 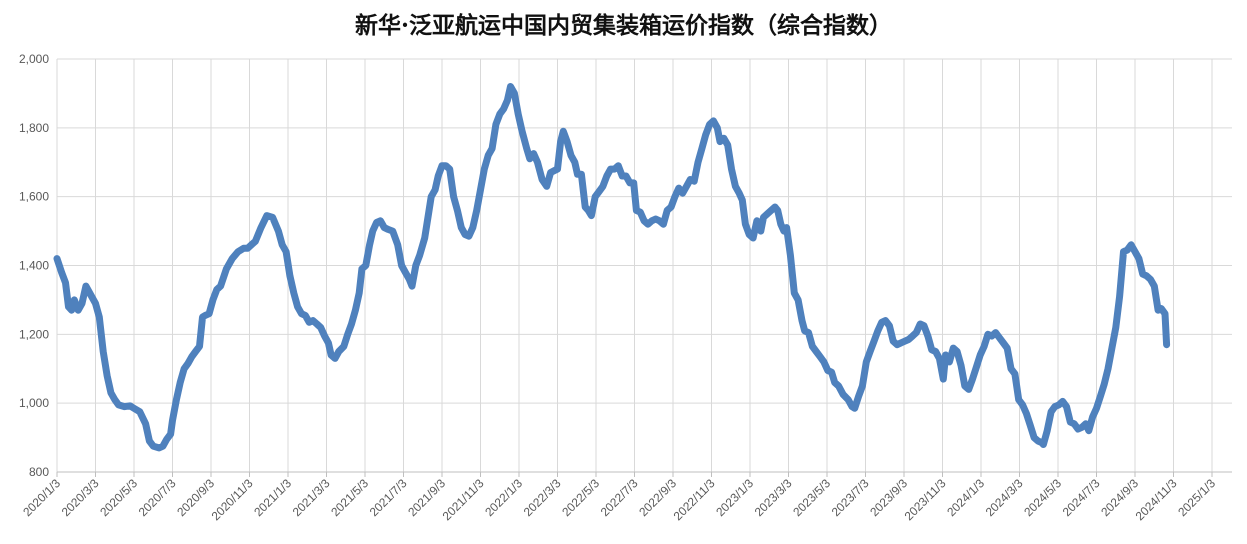 I want to click on y-tick-label: 1,800, so click(x=34, y=128).